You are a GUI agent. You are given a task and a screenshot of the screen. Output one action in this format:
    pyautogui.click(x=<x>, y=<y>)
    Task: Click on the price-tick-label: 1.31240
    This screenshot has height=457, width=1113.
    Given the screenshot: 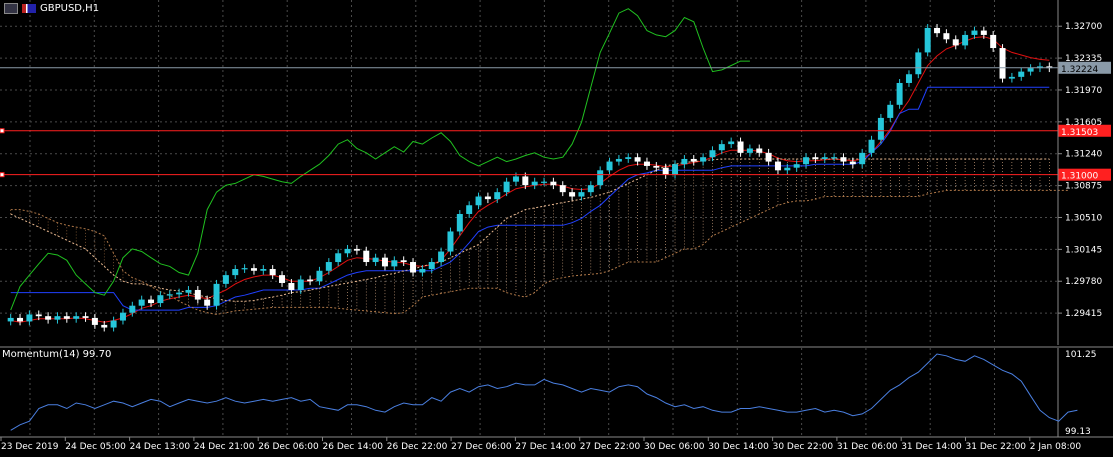 What is the action you would take?
    pyautogui.click(x=1083, y=155)
    